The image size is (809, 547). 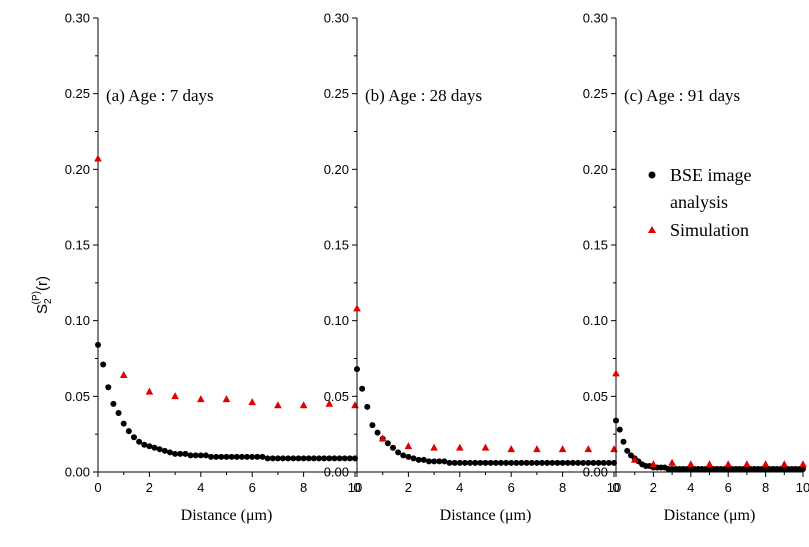 I want to click on y-tick-label: 0.05, so click(x=595, y=396).